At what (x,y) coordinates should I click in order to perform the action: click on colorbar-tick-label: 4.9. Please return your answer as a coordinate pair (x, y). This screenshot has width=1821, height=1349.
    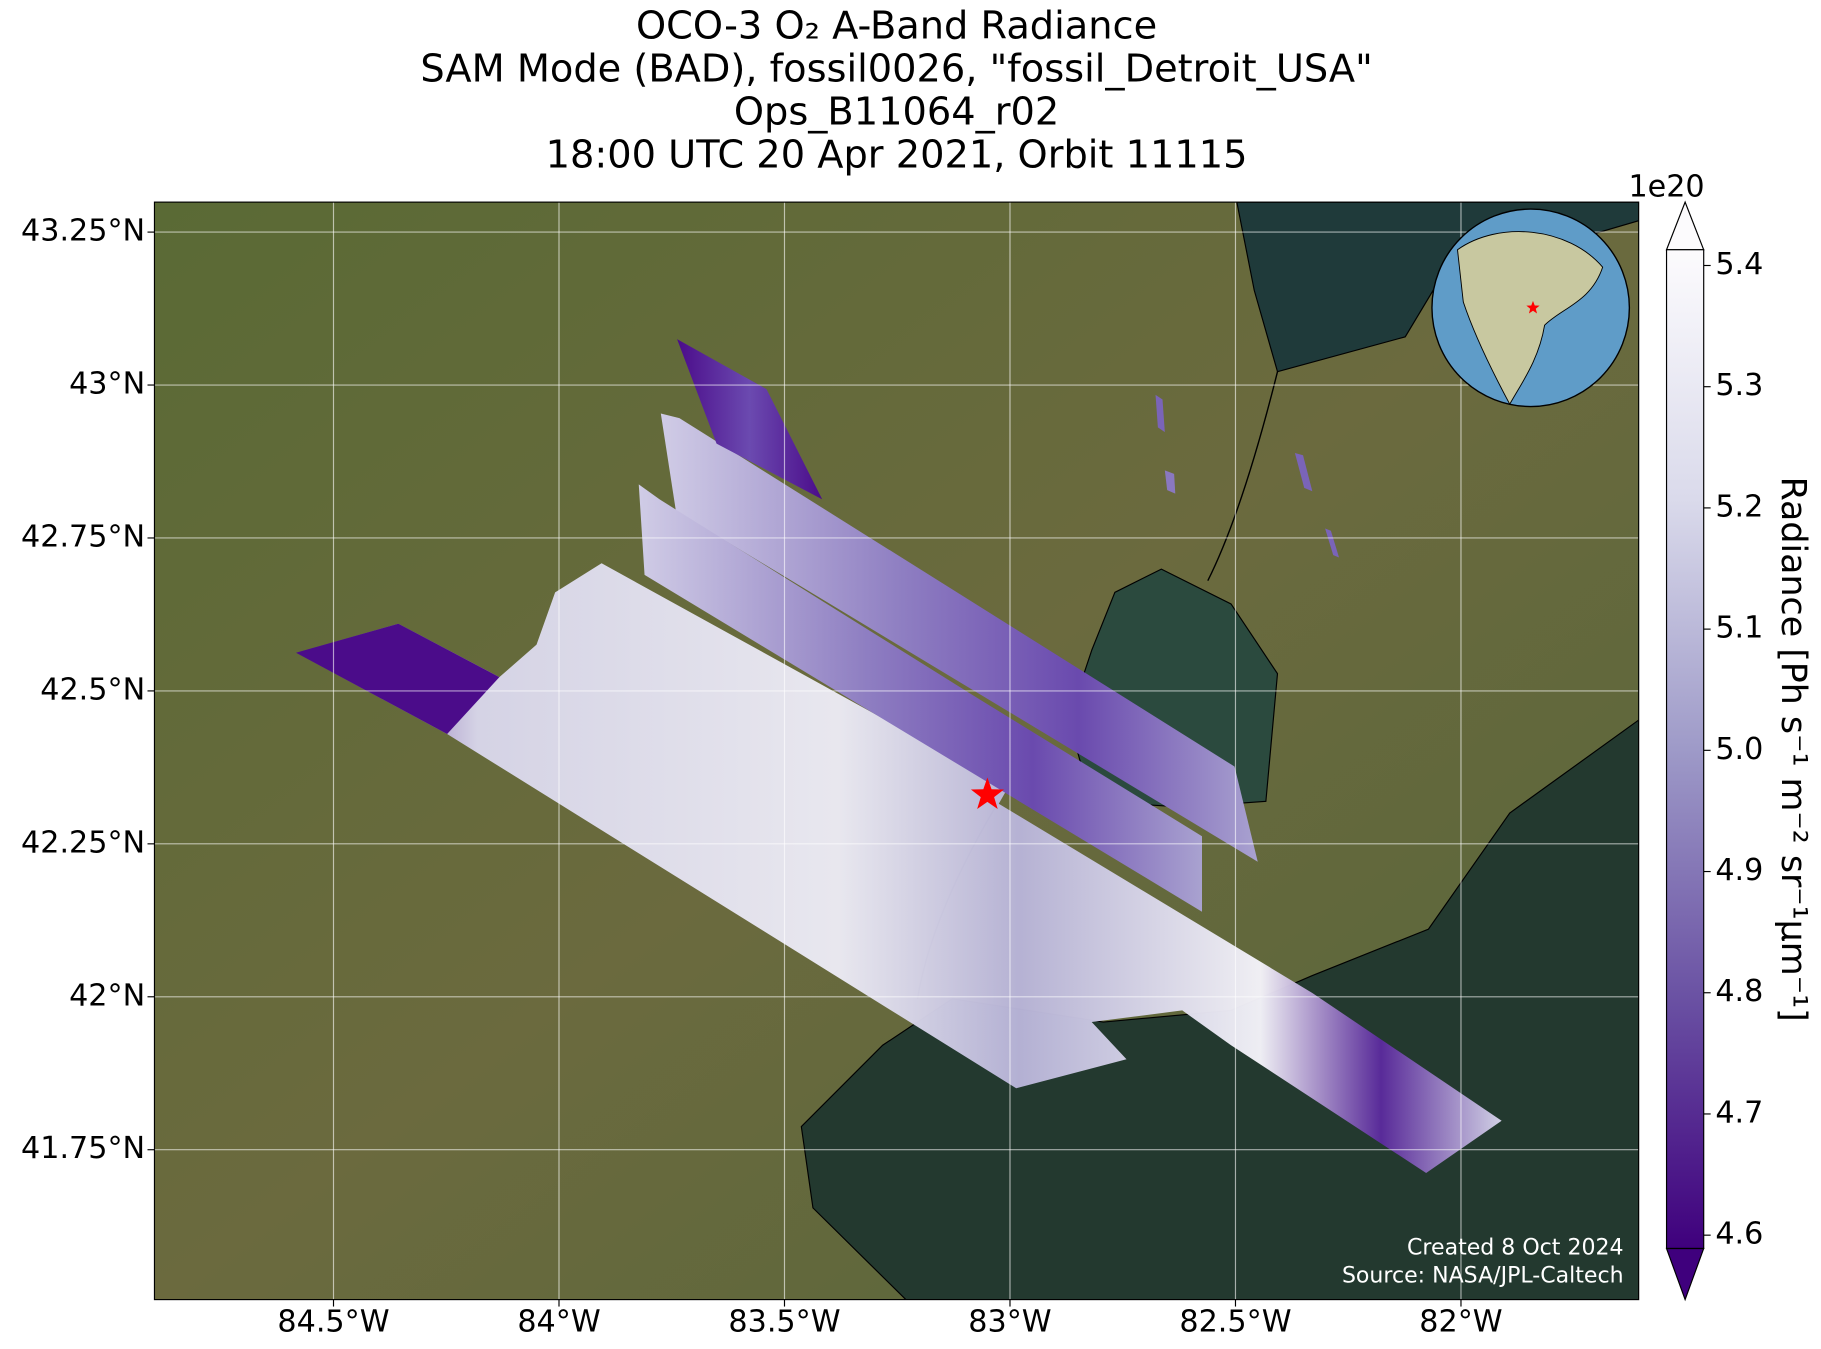
    Looking at the image, I should click on (1739, 870).